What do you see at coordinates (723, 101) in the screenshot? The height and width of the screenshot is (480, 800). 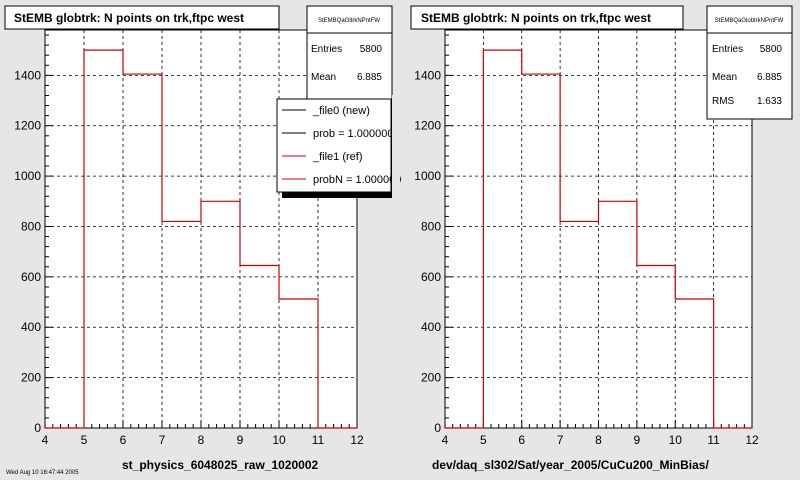 I see `stats-rms-label: RMS` at bounding box center [723, 101].